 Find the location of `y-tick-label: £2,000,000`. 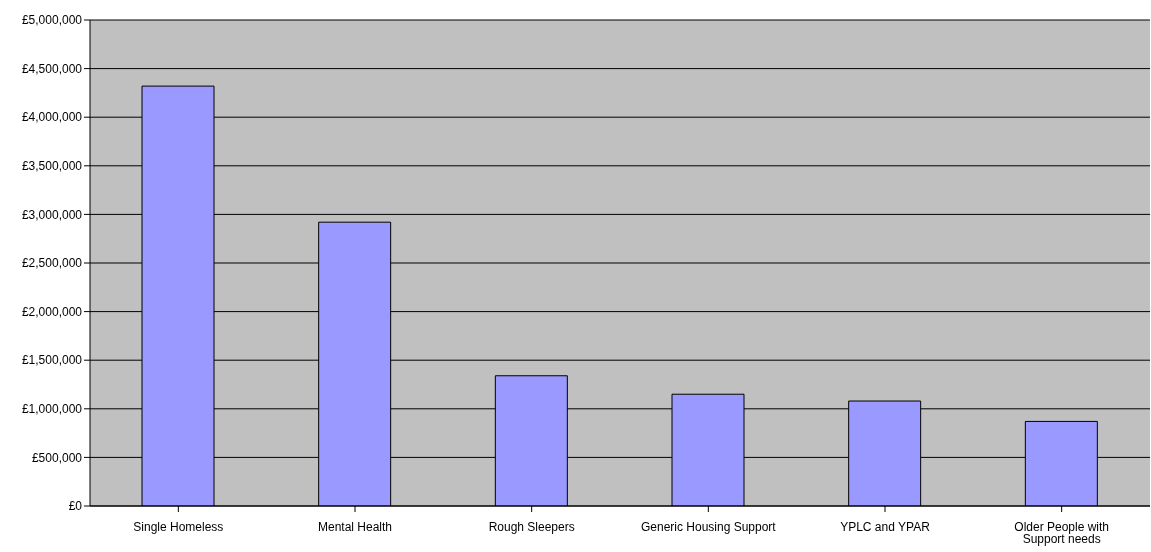

y-tick-label: £2,000,000 is located at coordinates (52, 311).